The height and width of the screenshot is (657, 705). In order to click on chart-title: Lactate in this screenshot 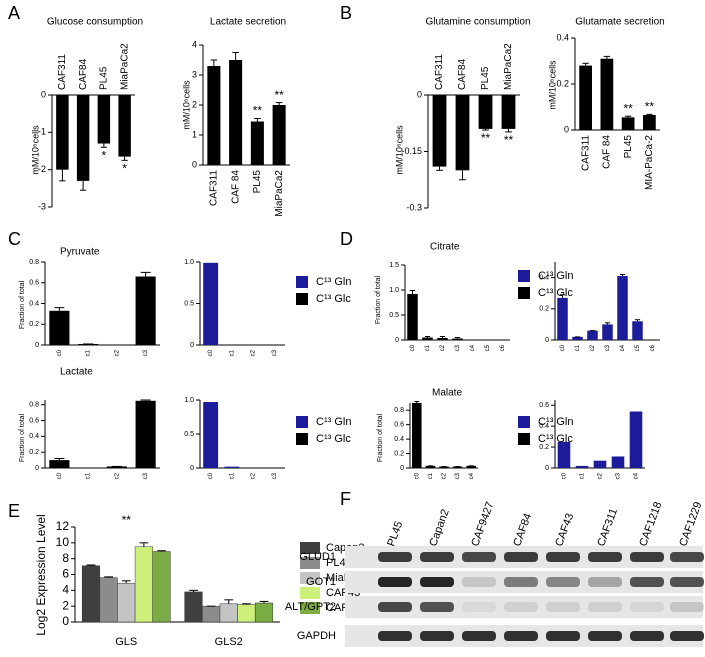, I will do `click(76, 372)`.